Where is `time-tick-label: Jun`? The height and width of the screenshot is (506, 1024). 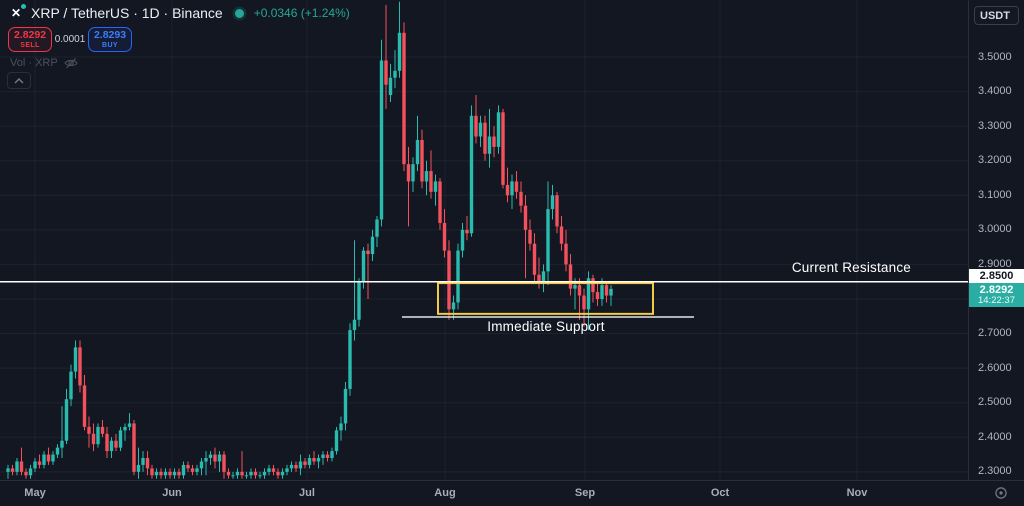 time-tick-label: Jun is located at coordinates (172, 493).